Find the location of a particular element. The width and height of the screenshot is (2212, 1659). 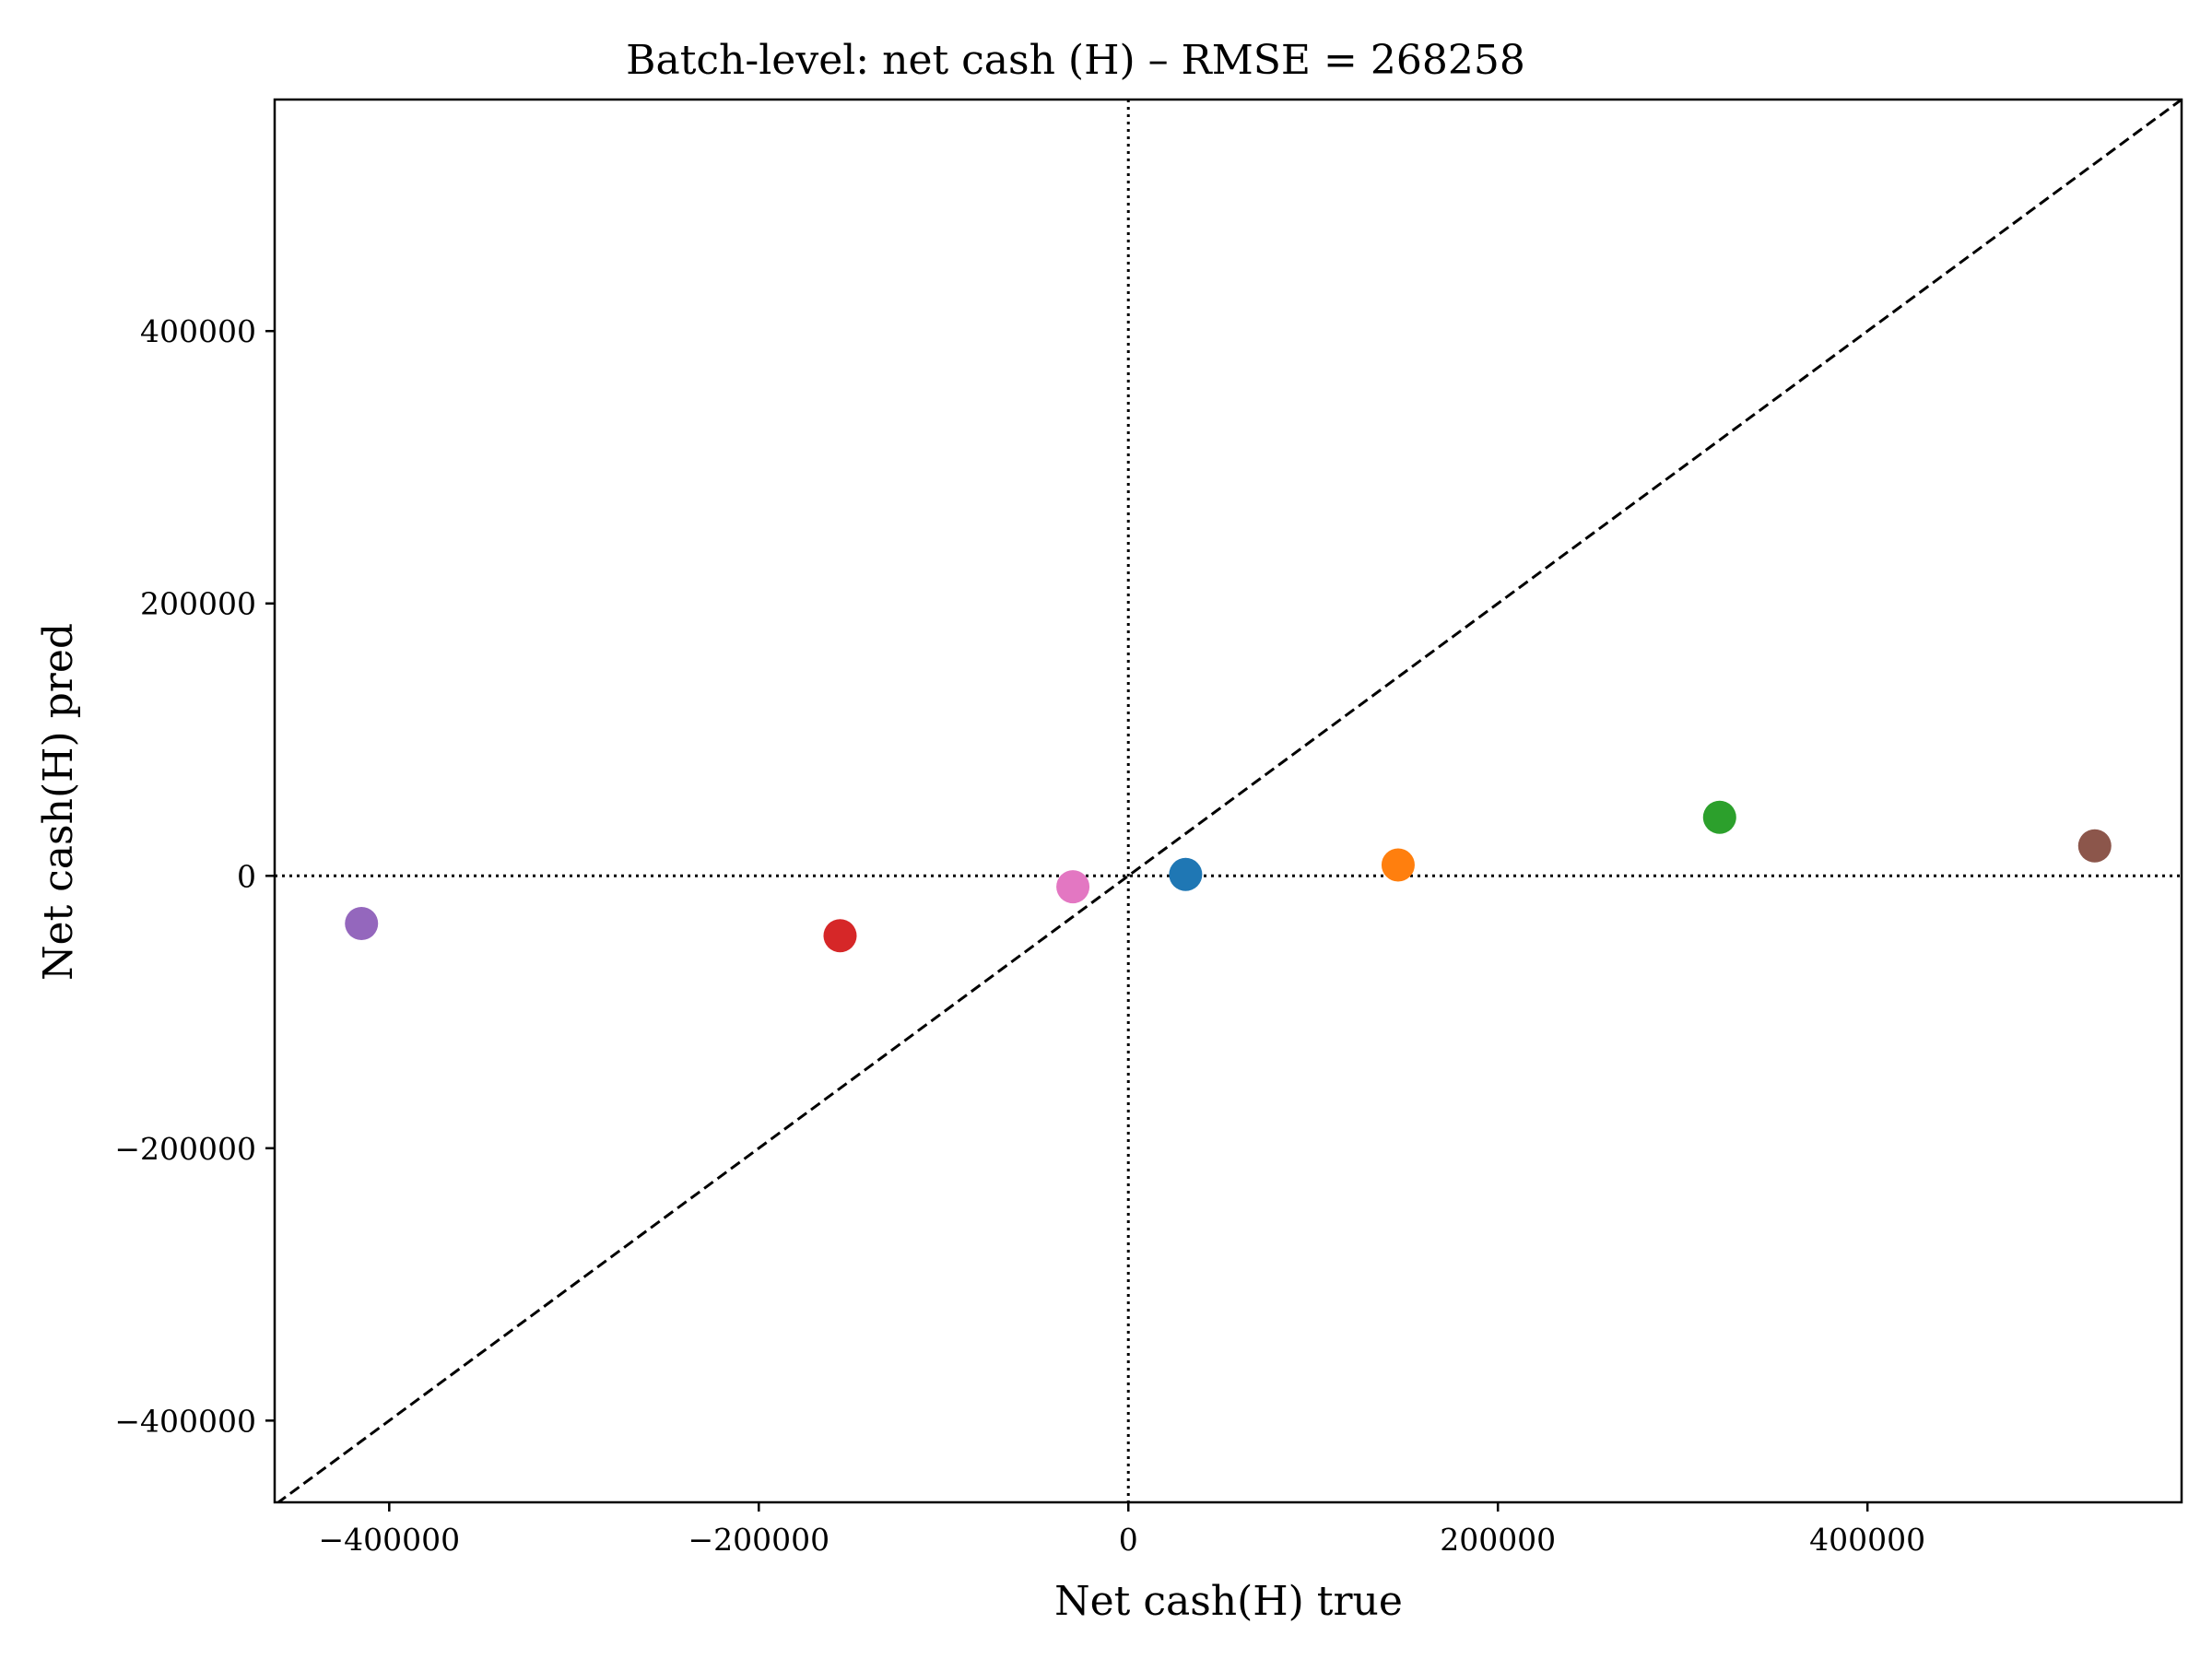

x-tick-label: 0 is located at coordinates (1128, 1540).